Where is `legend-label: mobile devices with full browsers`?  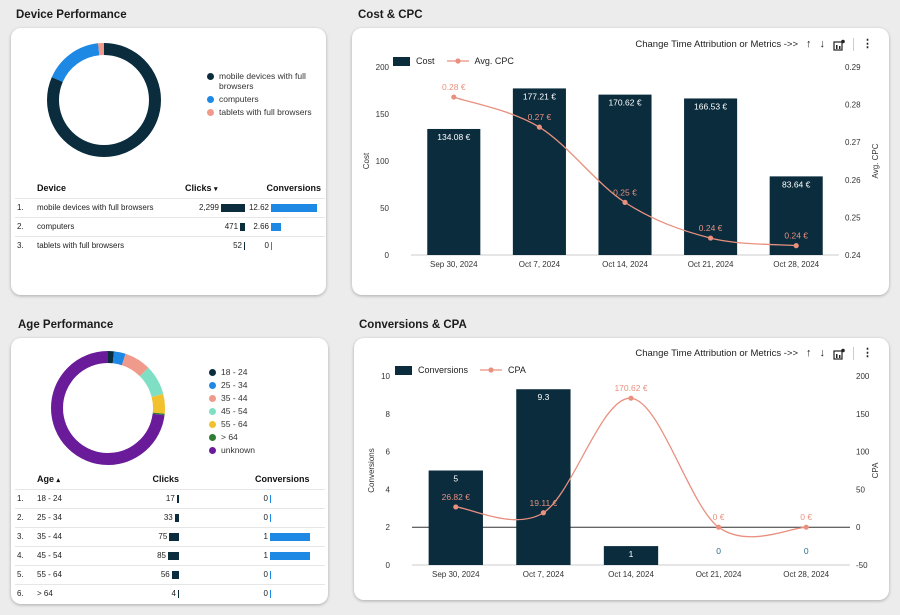 legend-label: mobile devices with full browsers is located at coordinates (262, 81).